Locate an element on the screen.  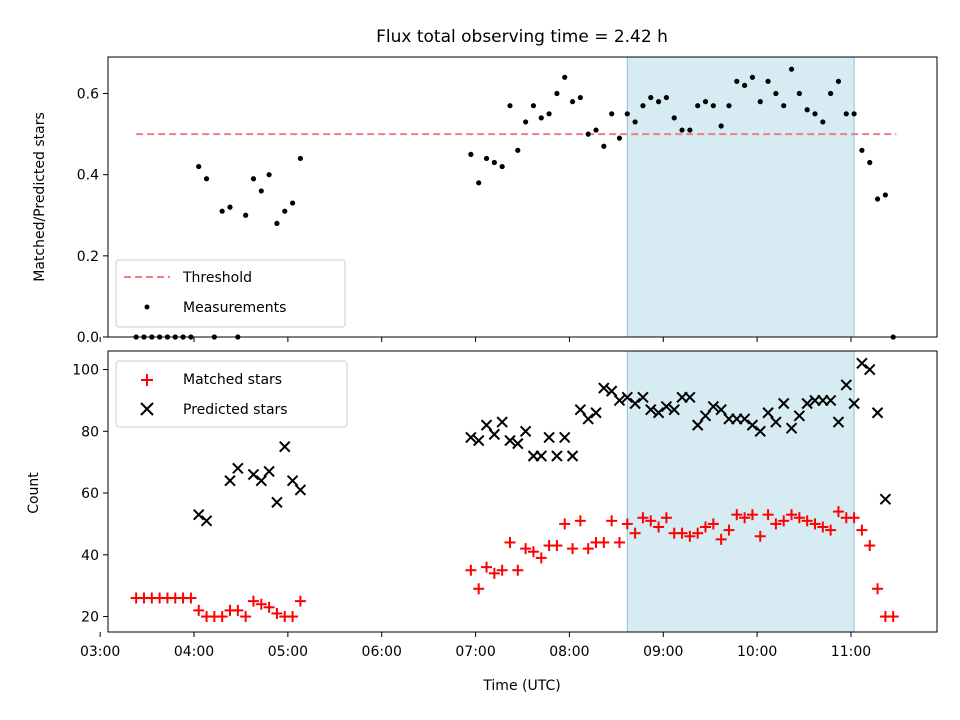
top-y-tick-label: 0.6 is located at coordinates (88, 95).